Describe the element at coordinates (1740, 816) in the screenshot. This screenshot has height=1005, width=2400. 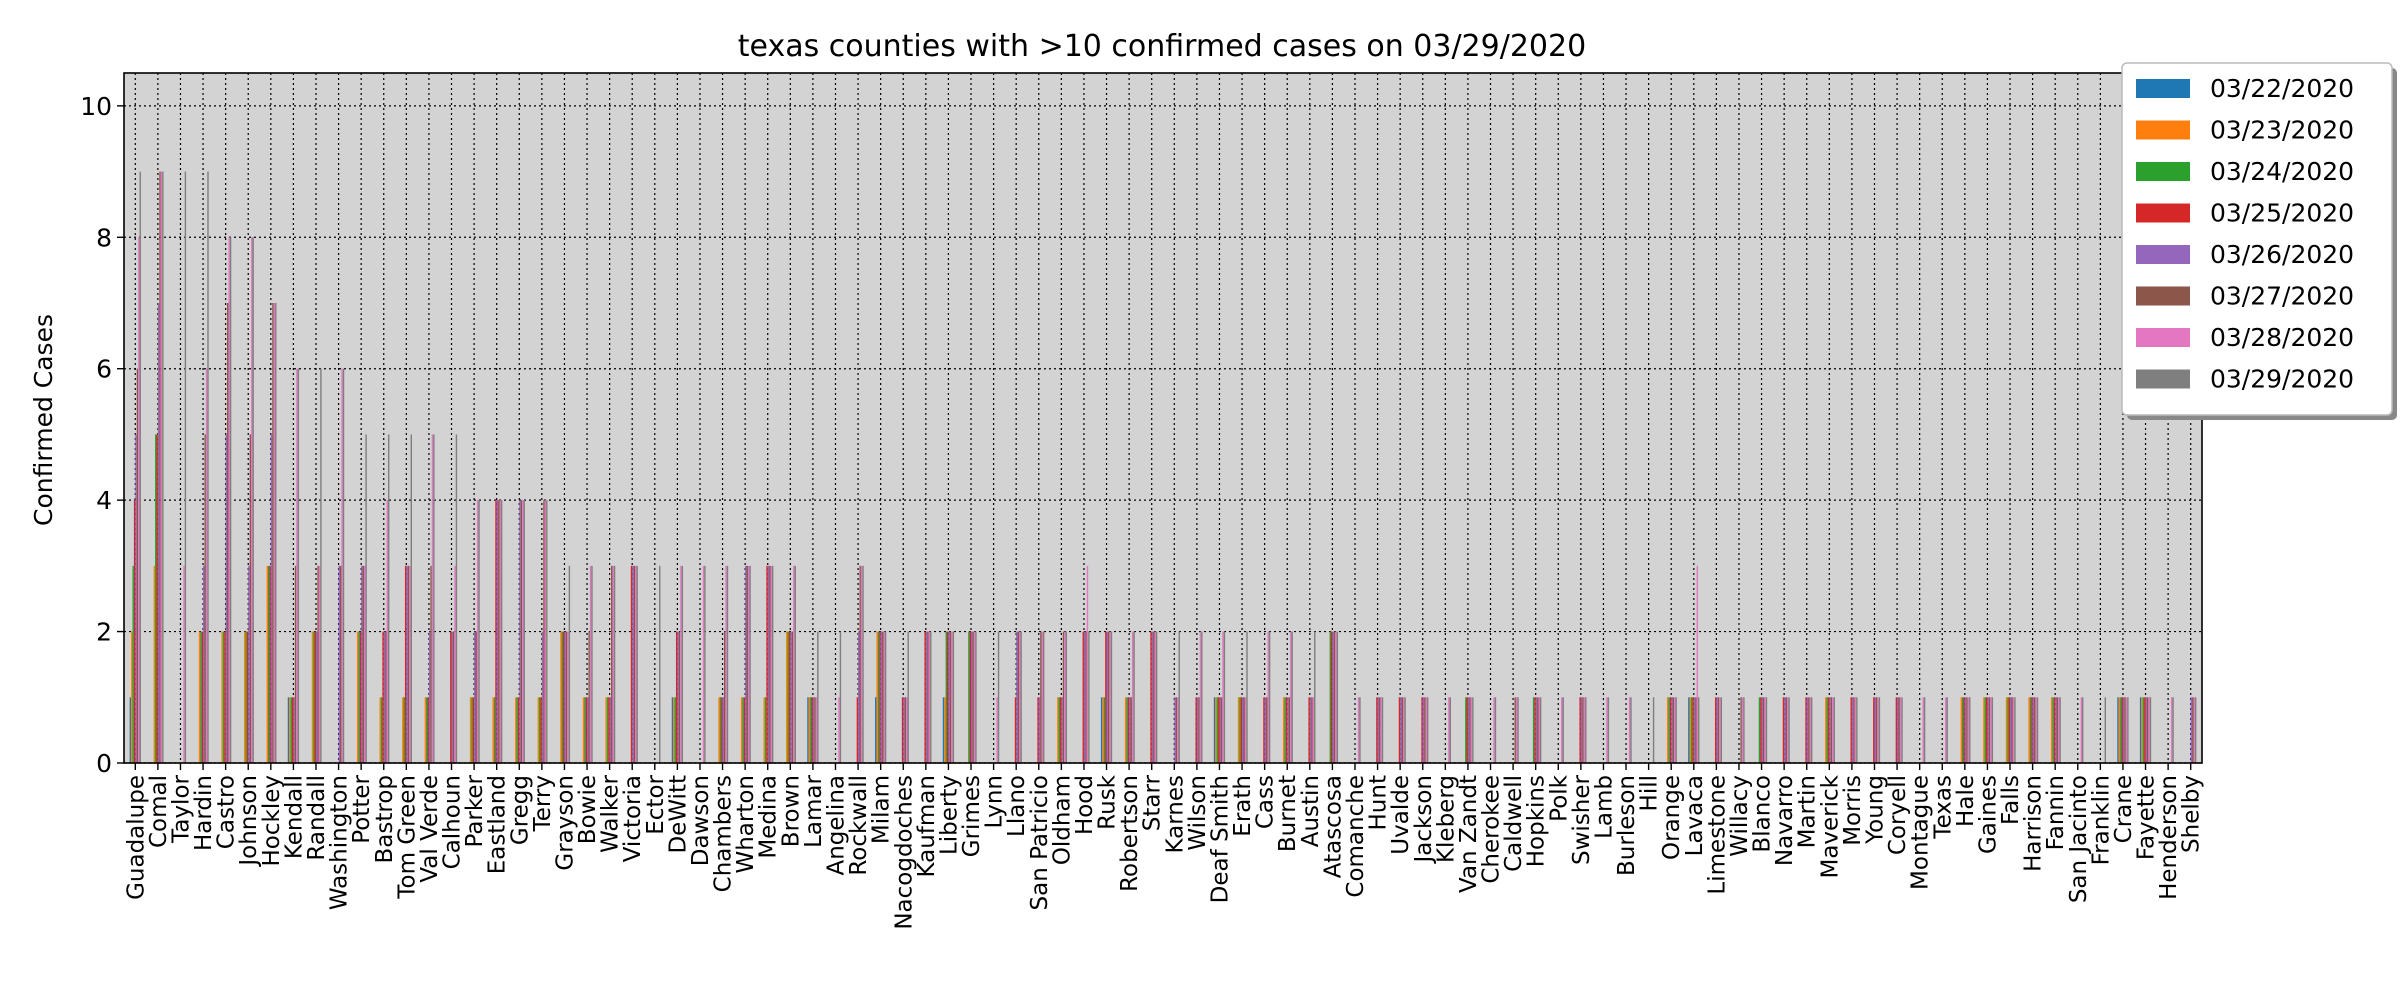
I see `x-tick-label: Willacy` at that location.